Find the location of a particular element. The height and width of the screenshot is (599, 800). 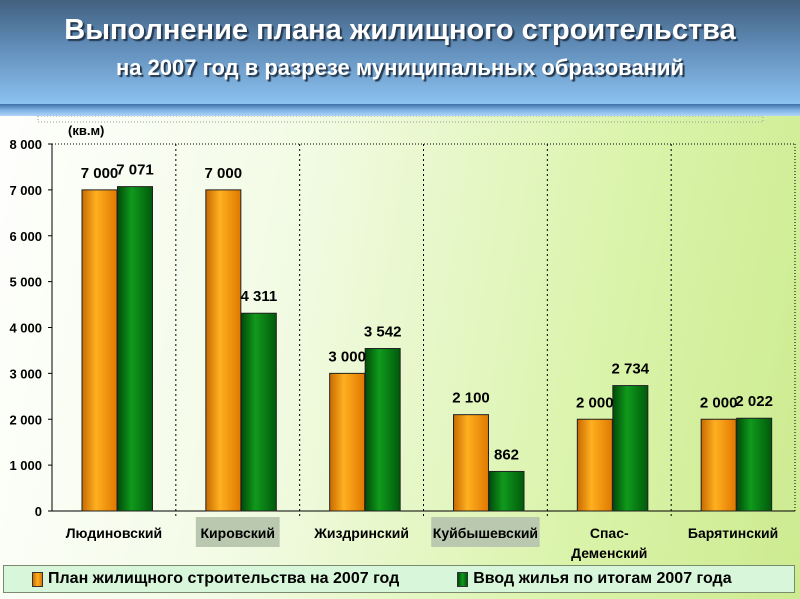

y-tick-label: 2 000 is located at coordinates (25, 419).